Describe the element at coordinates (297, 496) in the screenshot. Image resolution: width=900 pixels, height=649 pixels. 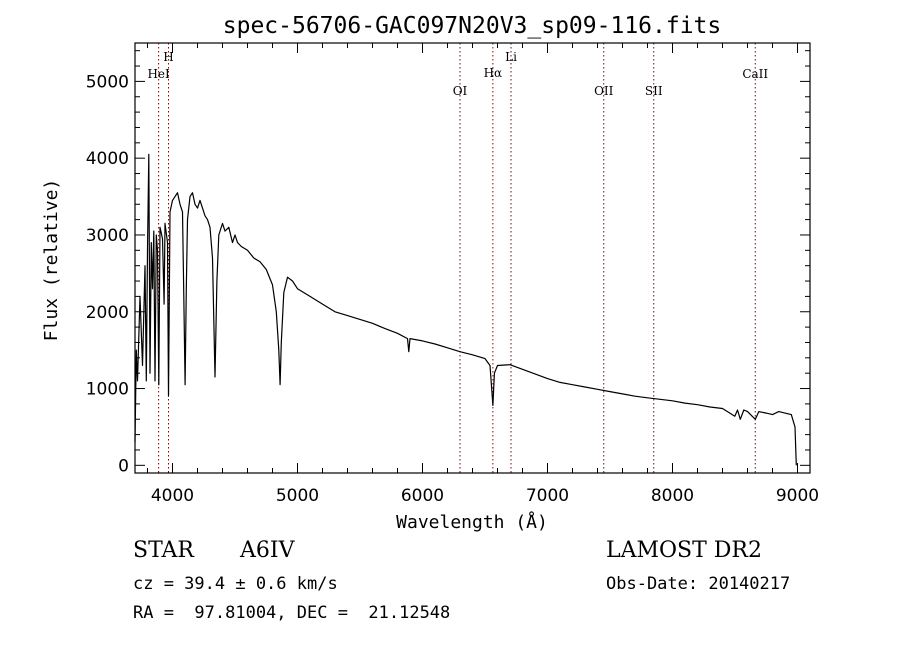
I see `x-tick-label: 5000` at that location.